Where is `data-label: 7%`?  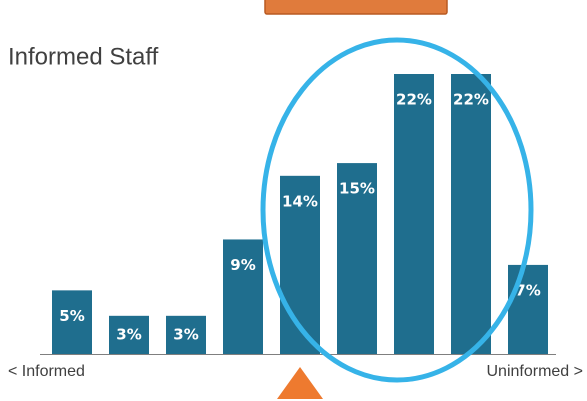 data-label: 7% is located at coordinates (527, 290).